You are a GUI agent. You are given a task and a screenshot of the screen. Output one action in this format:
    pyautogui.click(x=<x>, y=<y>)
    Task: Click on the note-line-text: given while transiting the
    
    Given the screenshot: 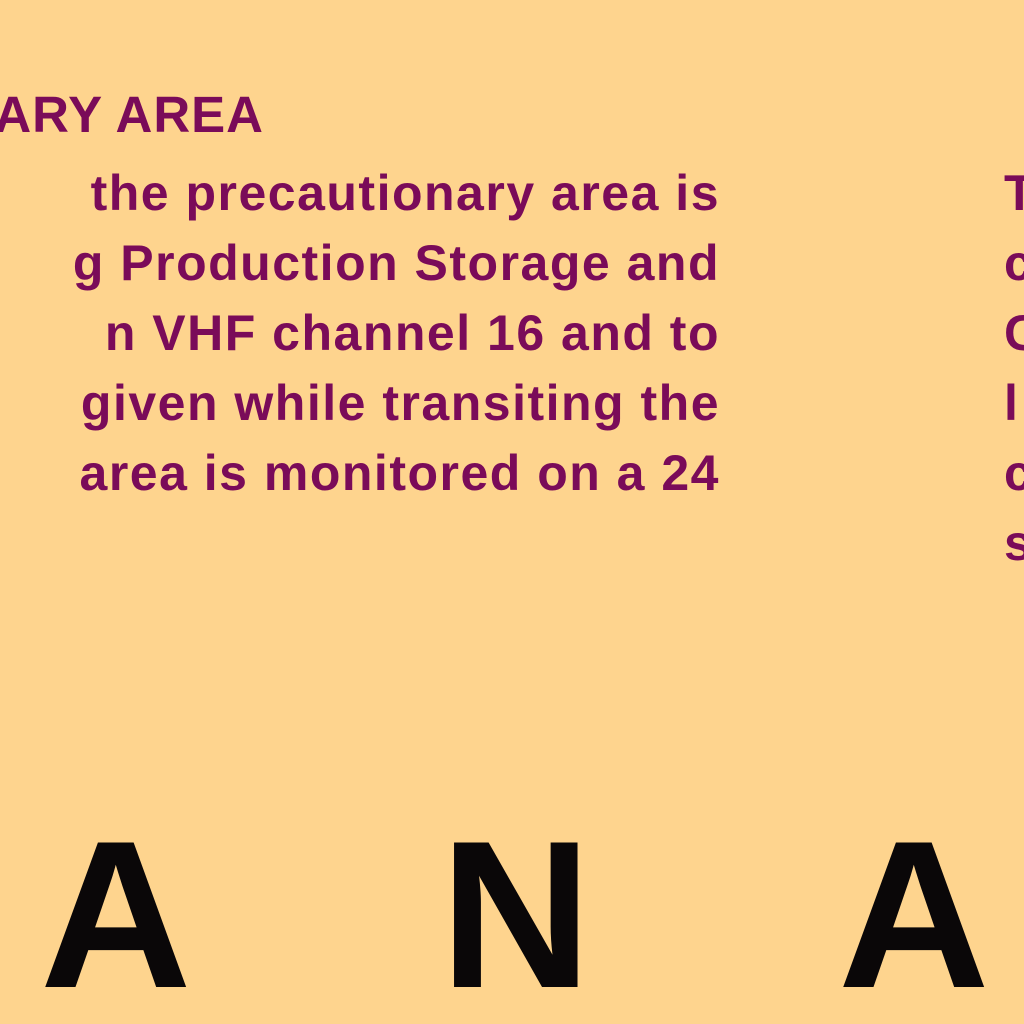 What is the action you would take?
    pyautogui.click(x=400, y=403)
    